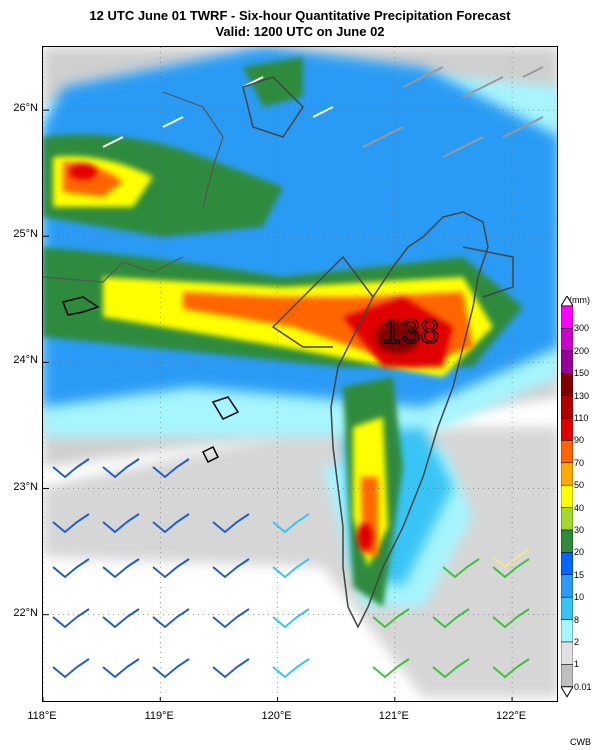  What do you see at coordinates (25, 612) in the screenshot?
I see `lat-label: 22°N` at bounding box center [25, 612].